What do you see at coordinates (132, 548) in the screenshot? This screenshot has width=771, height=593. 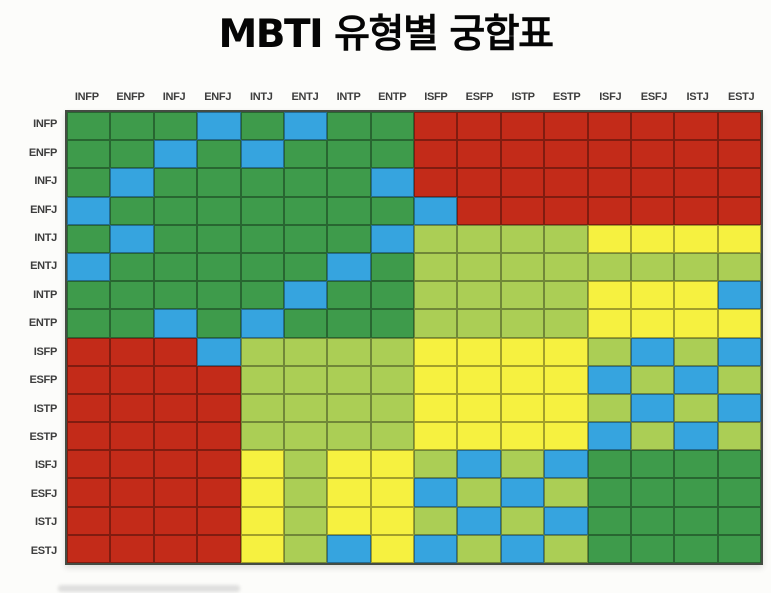 I see `cell-estj-enfp` at bounding box center [132, 548].